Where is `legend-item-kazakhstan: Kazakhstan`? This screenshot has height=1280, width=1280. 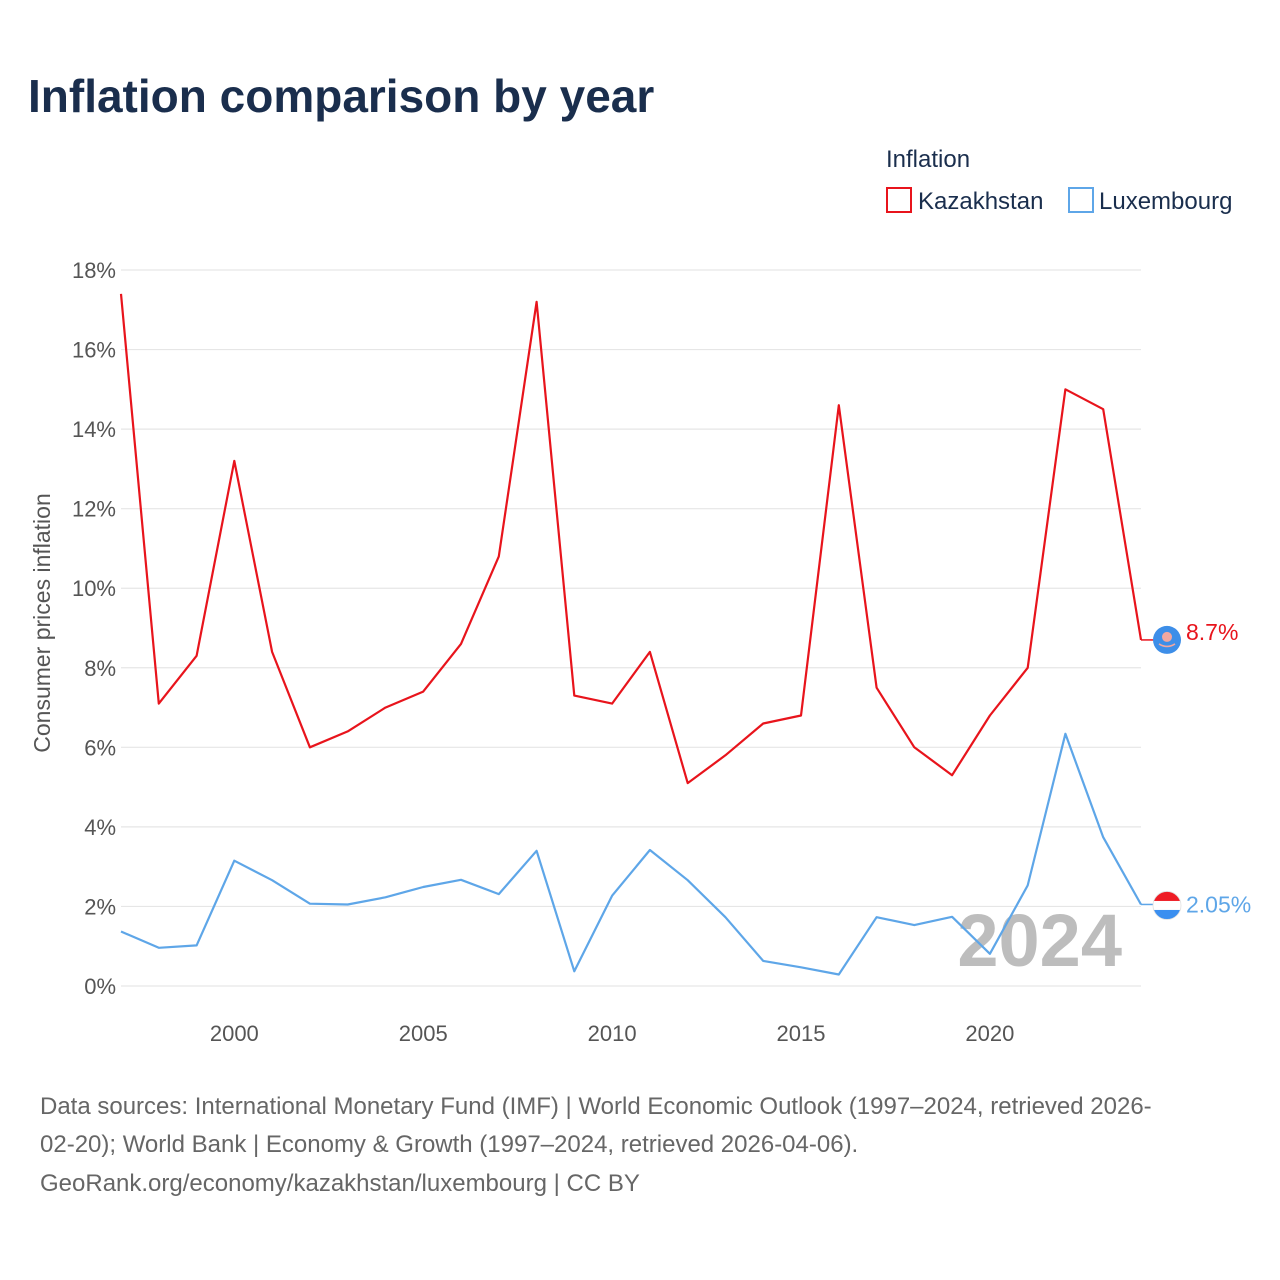
legend-item-kazakhstan: Kazakhstan is located at coordinates (964, 201).